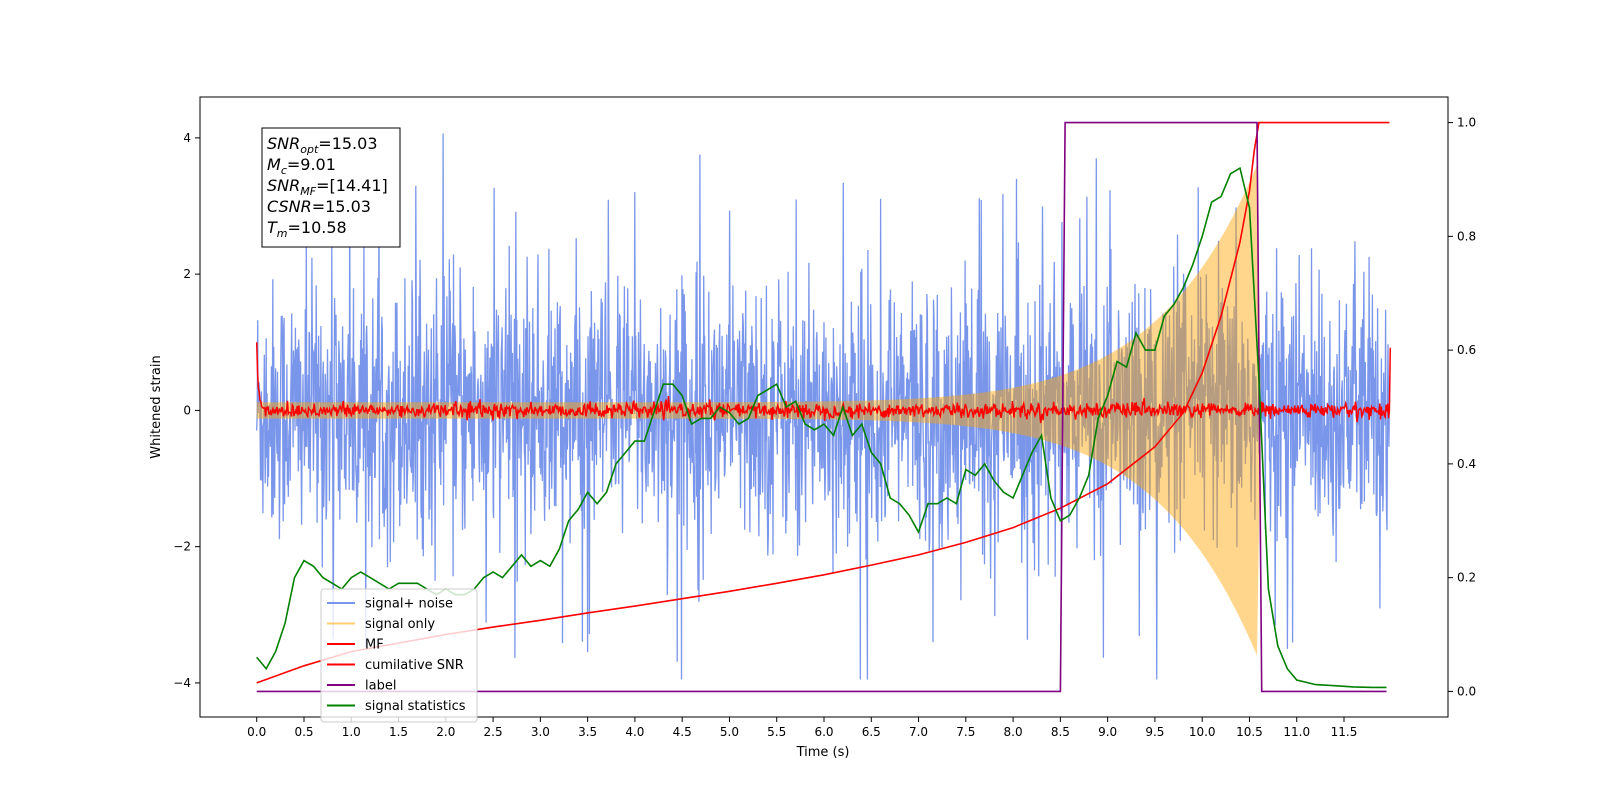 The width and height of the screenshot is (1600, 804). Describe the element at coordinates (1344, 732) in the screenshot. I see `x-tick-label: 11.5` at that location.